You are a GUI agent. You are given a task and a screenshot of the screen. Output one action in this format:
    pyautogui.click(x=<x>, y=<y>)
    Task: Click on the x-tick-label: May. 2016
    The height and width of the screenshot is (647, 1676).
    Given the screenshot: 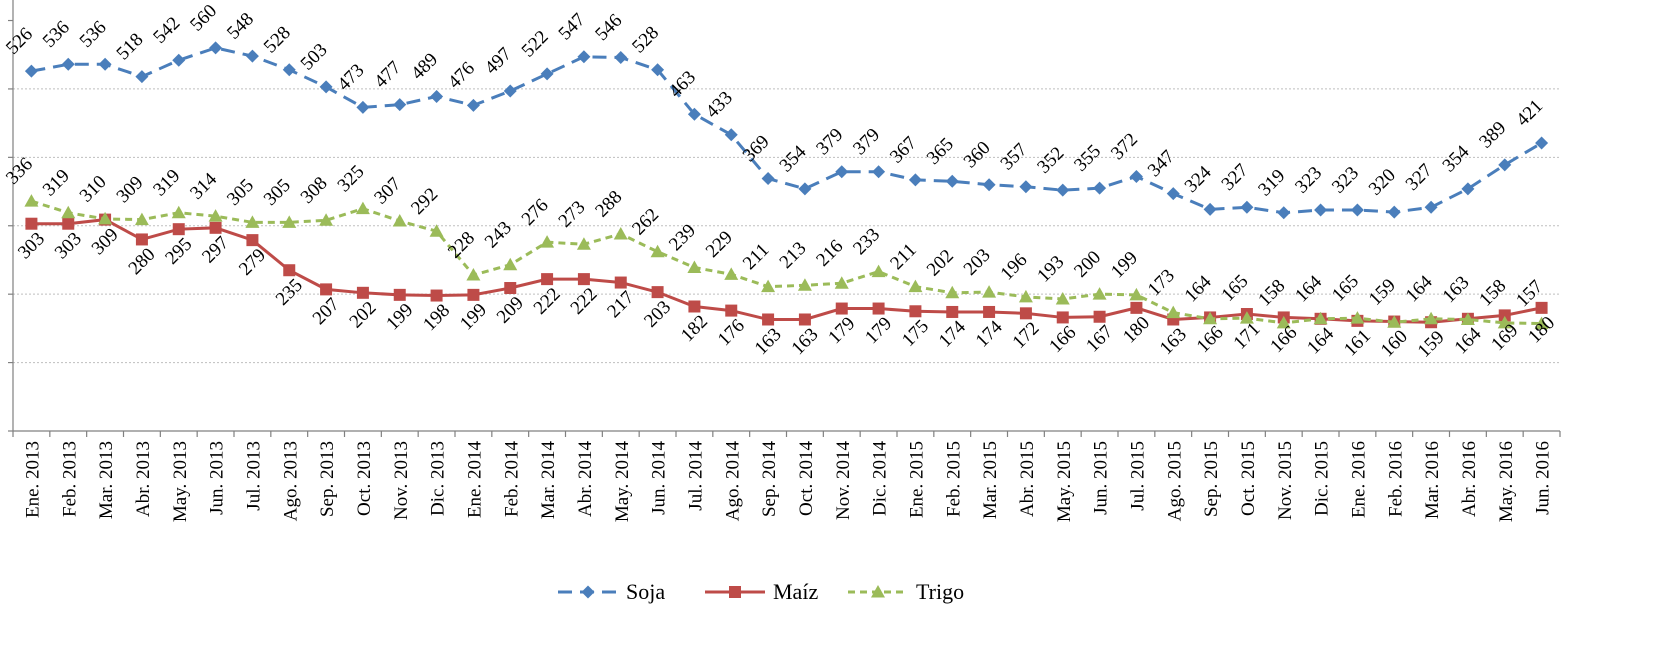 What is the action you would take?
    pyautogui.click(x=1506, y=481)
    